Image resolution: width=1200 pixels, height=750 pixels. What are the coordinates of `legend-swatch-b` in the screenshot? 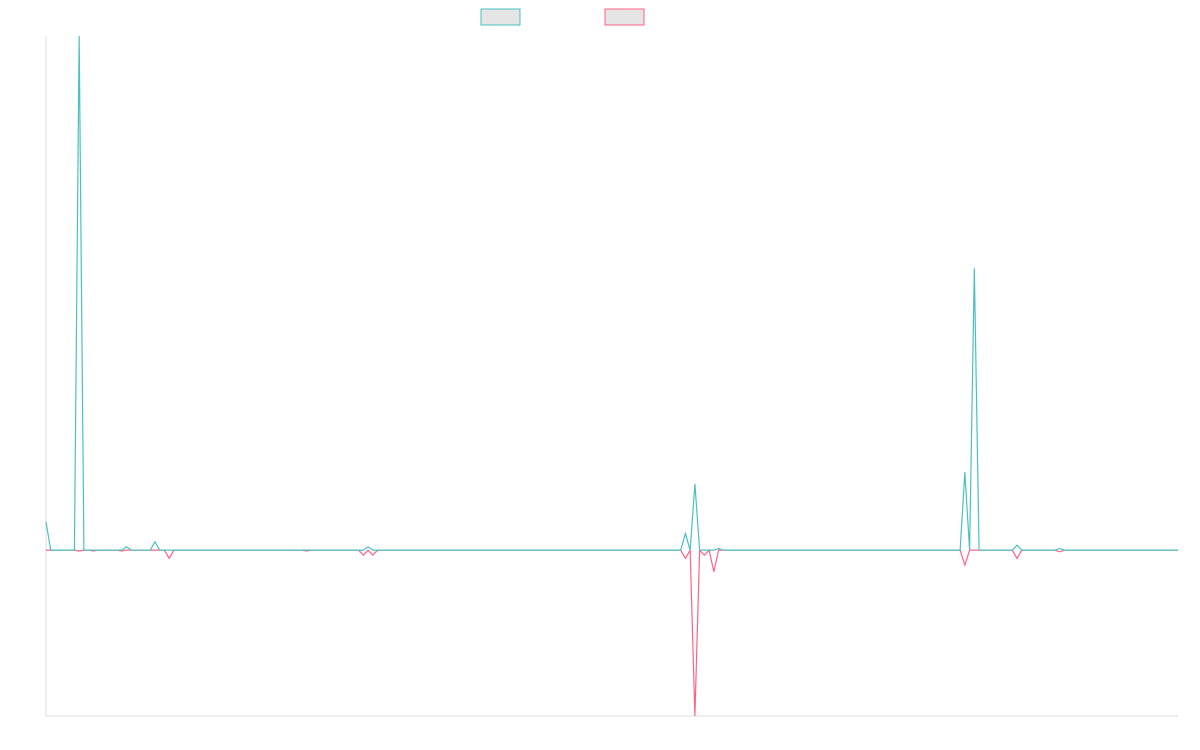 It's located at (624, 17).